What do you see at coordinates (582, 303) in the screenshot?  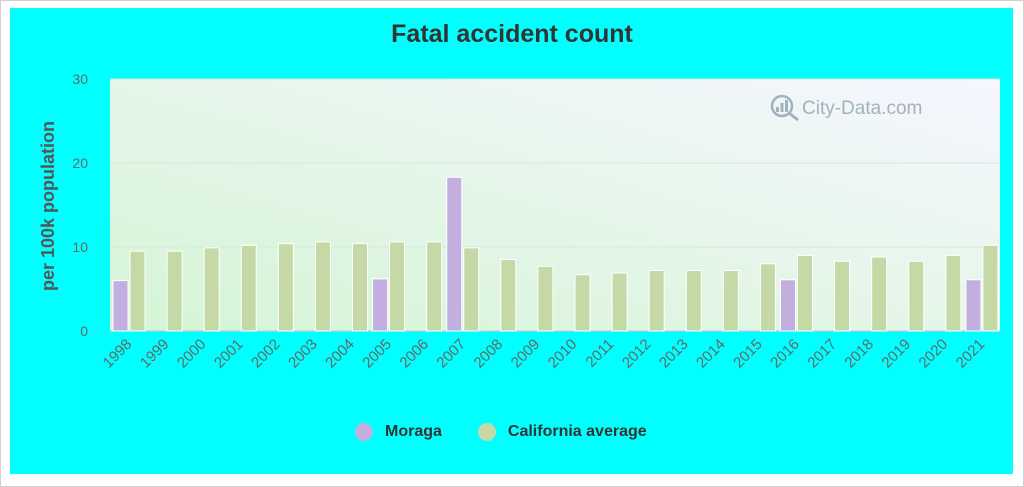 I see `bar-california-average-2010` at bounding box center [582, 303].